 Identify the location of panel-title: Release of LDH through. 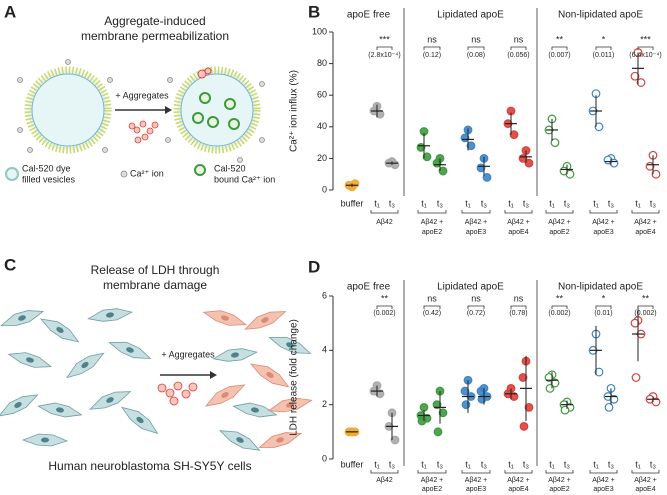
(155, 270).